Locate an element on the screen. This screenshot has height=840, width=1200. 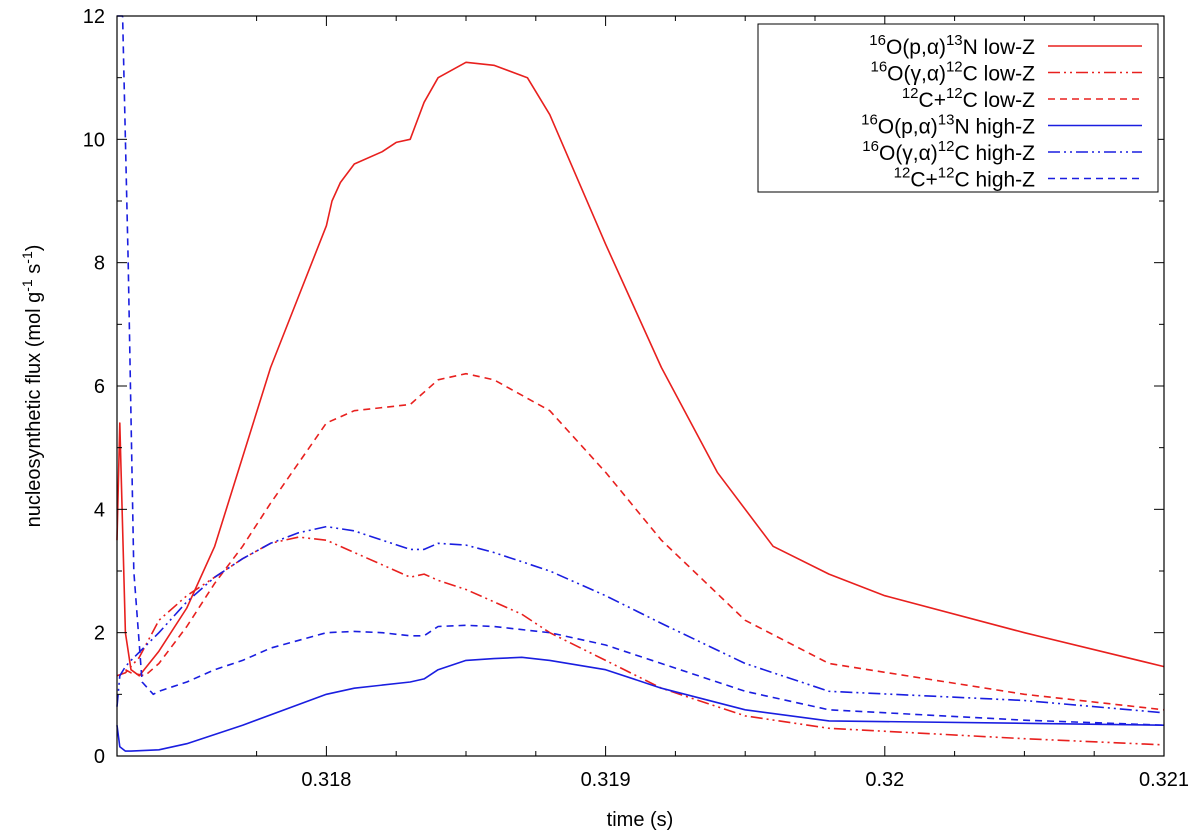
y-axis-label-text-1: nucleosynthetic flux (mol g is located at coordinates (34, 410).